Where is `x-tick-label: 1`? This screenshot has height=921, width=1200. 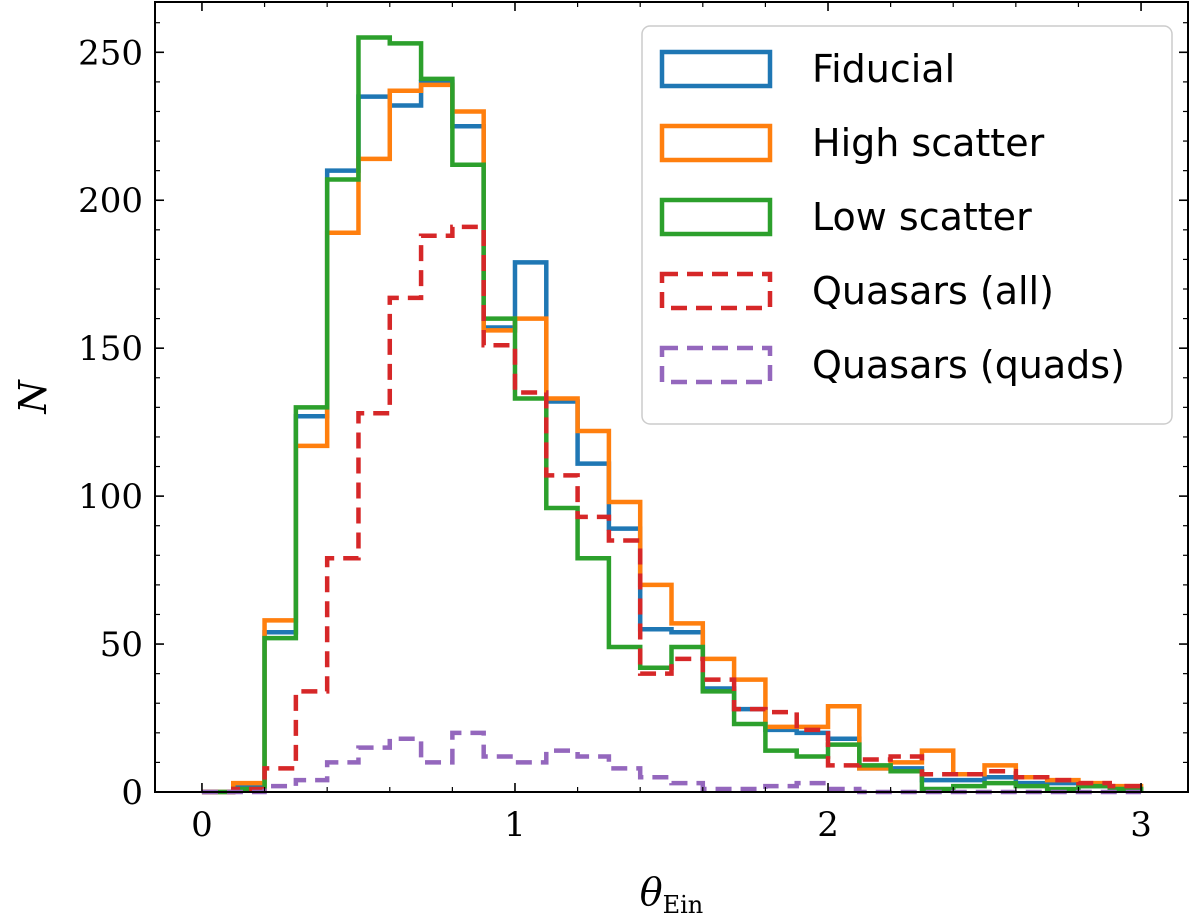
x-tick-label: 1 is located at coordinates (515, 825).